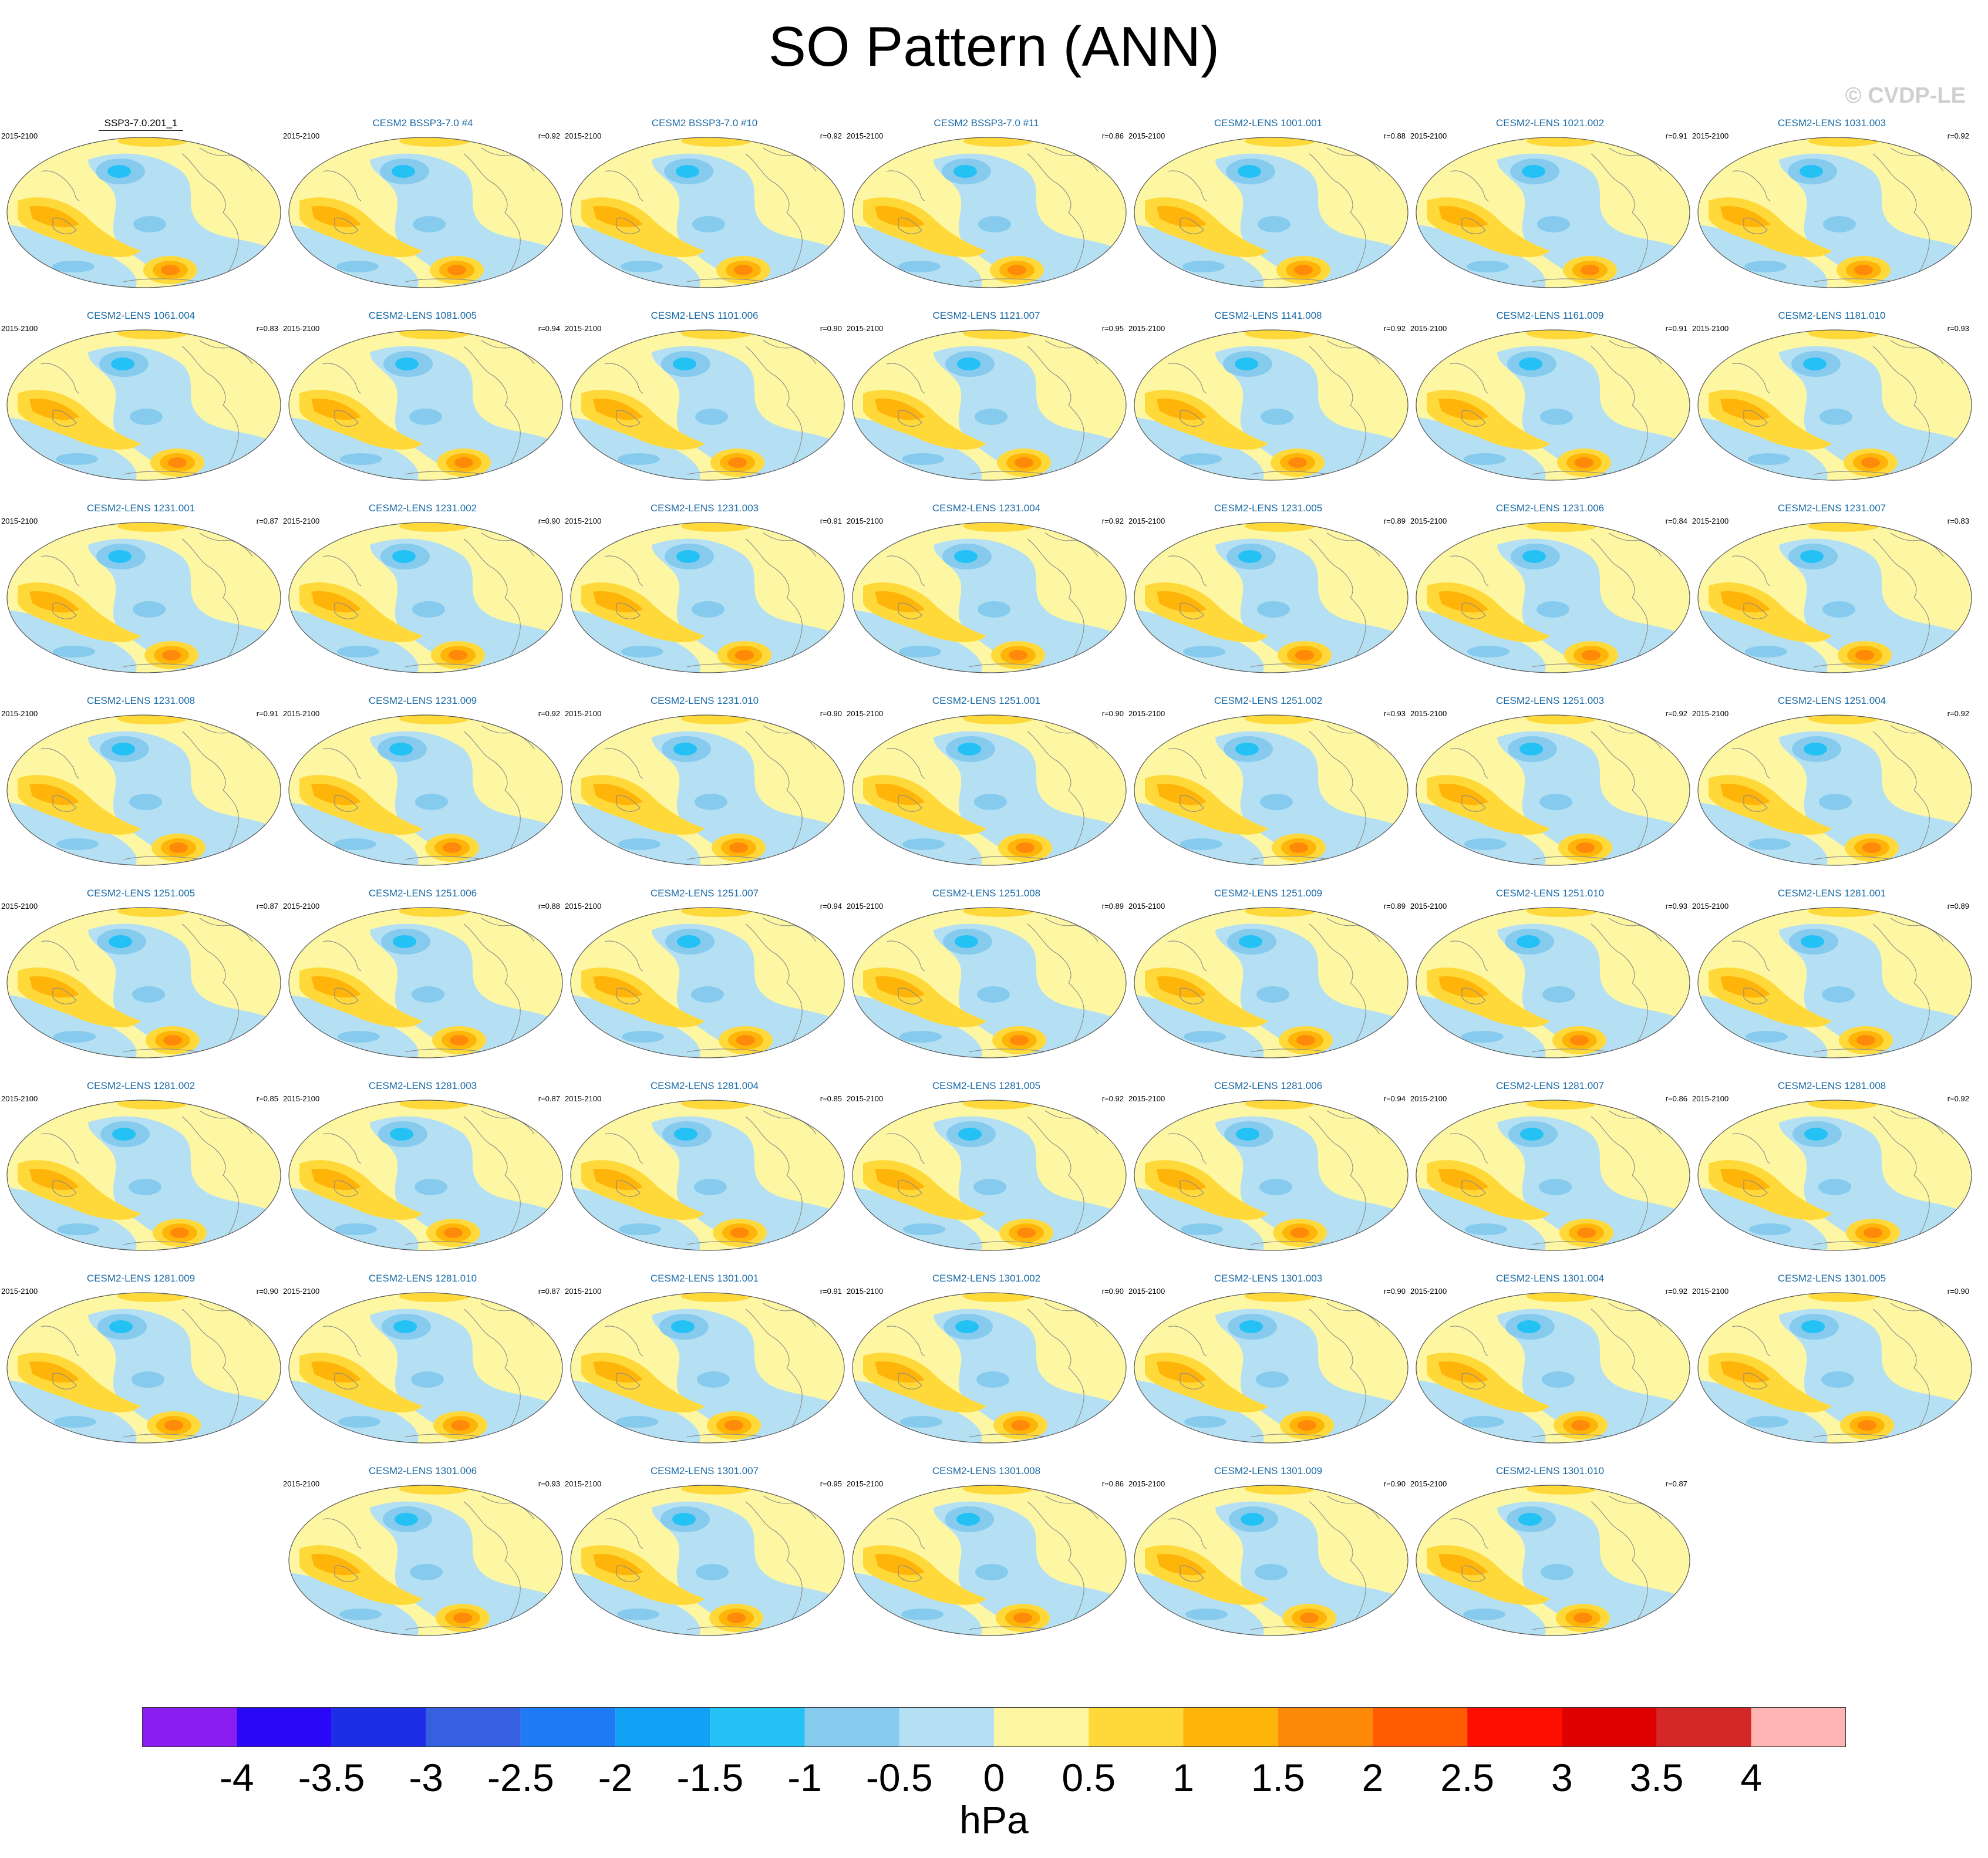 The width and height of the screenshot is (1988, 1858). I want to click on panel-correlation: r=0.88, so click(549, 907).